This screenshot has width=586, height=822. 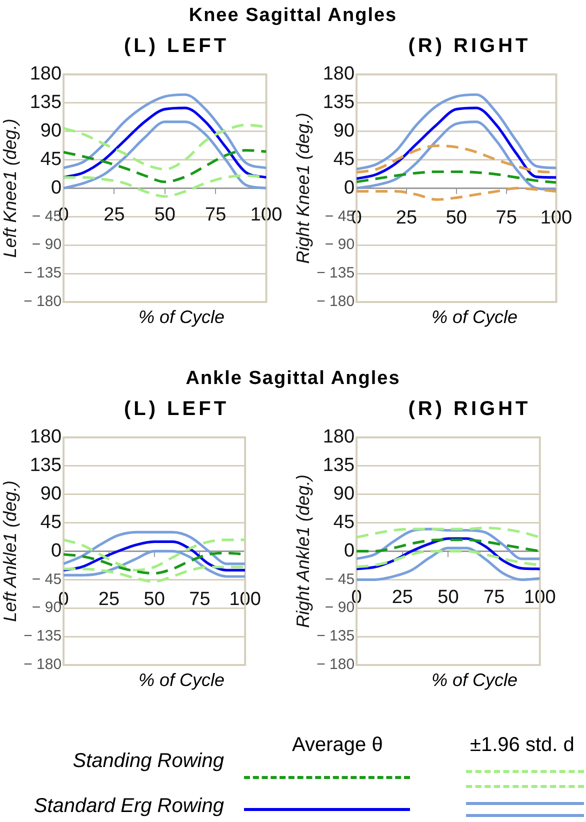 I want to click on y-axis-title: Right Ankle1 (deg.), so click(x=302, y=551).